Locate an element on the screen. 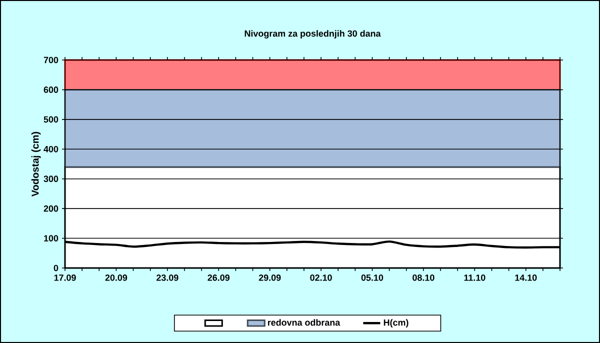 The image size is (600, 343). y-tick-label: 200 is located at coordinates (51, 208).